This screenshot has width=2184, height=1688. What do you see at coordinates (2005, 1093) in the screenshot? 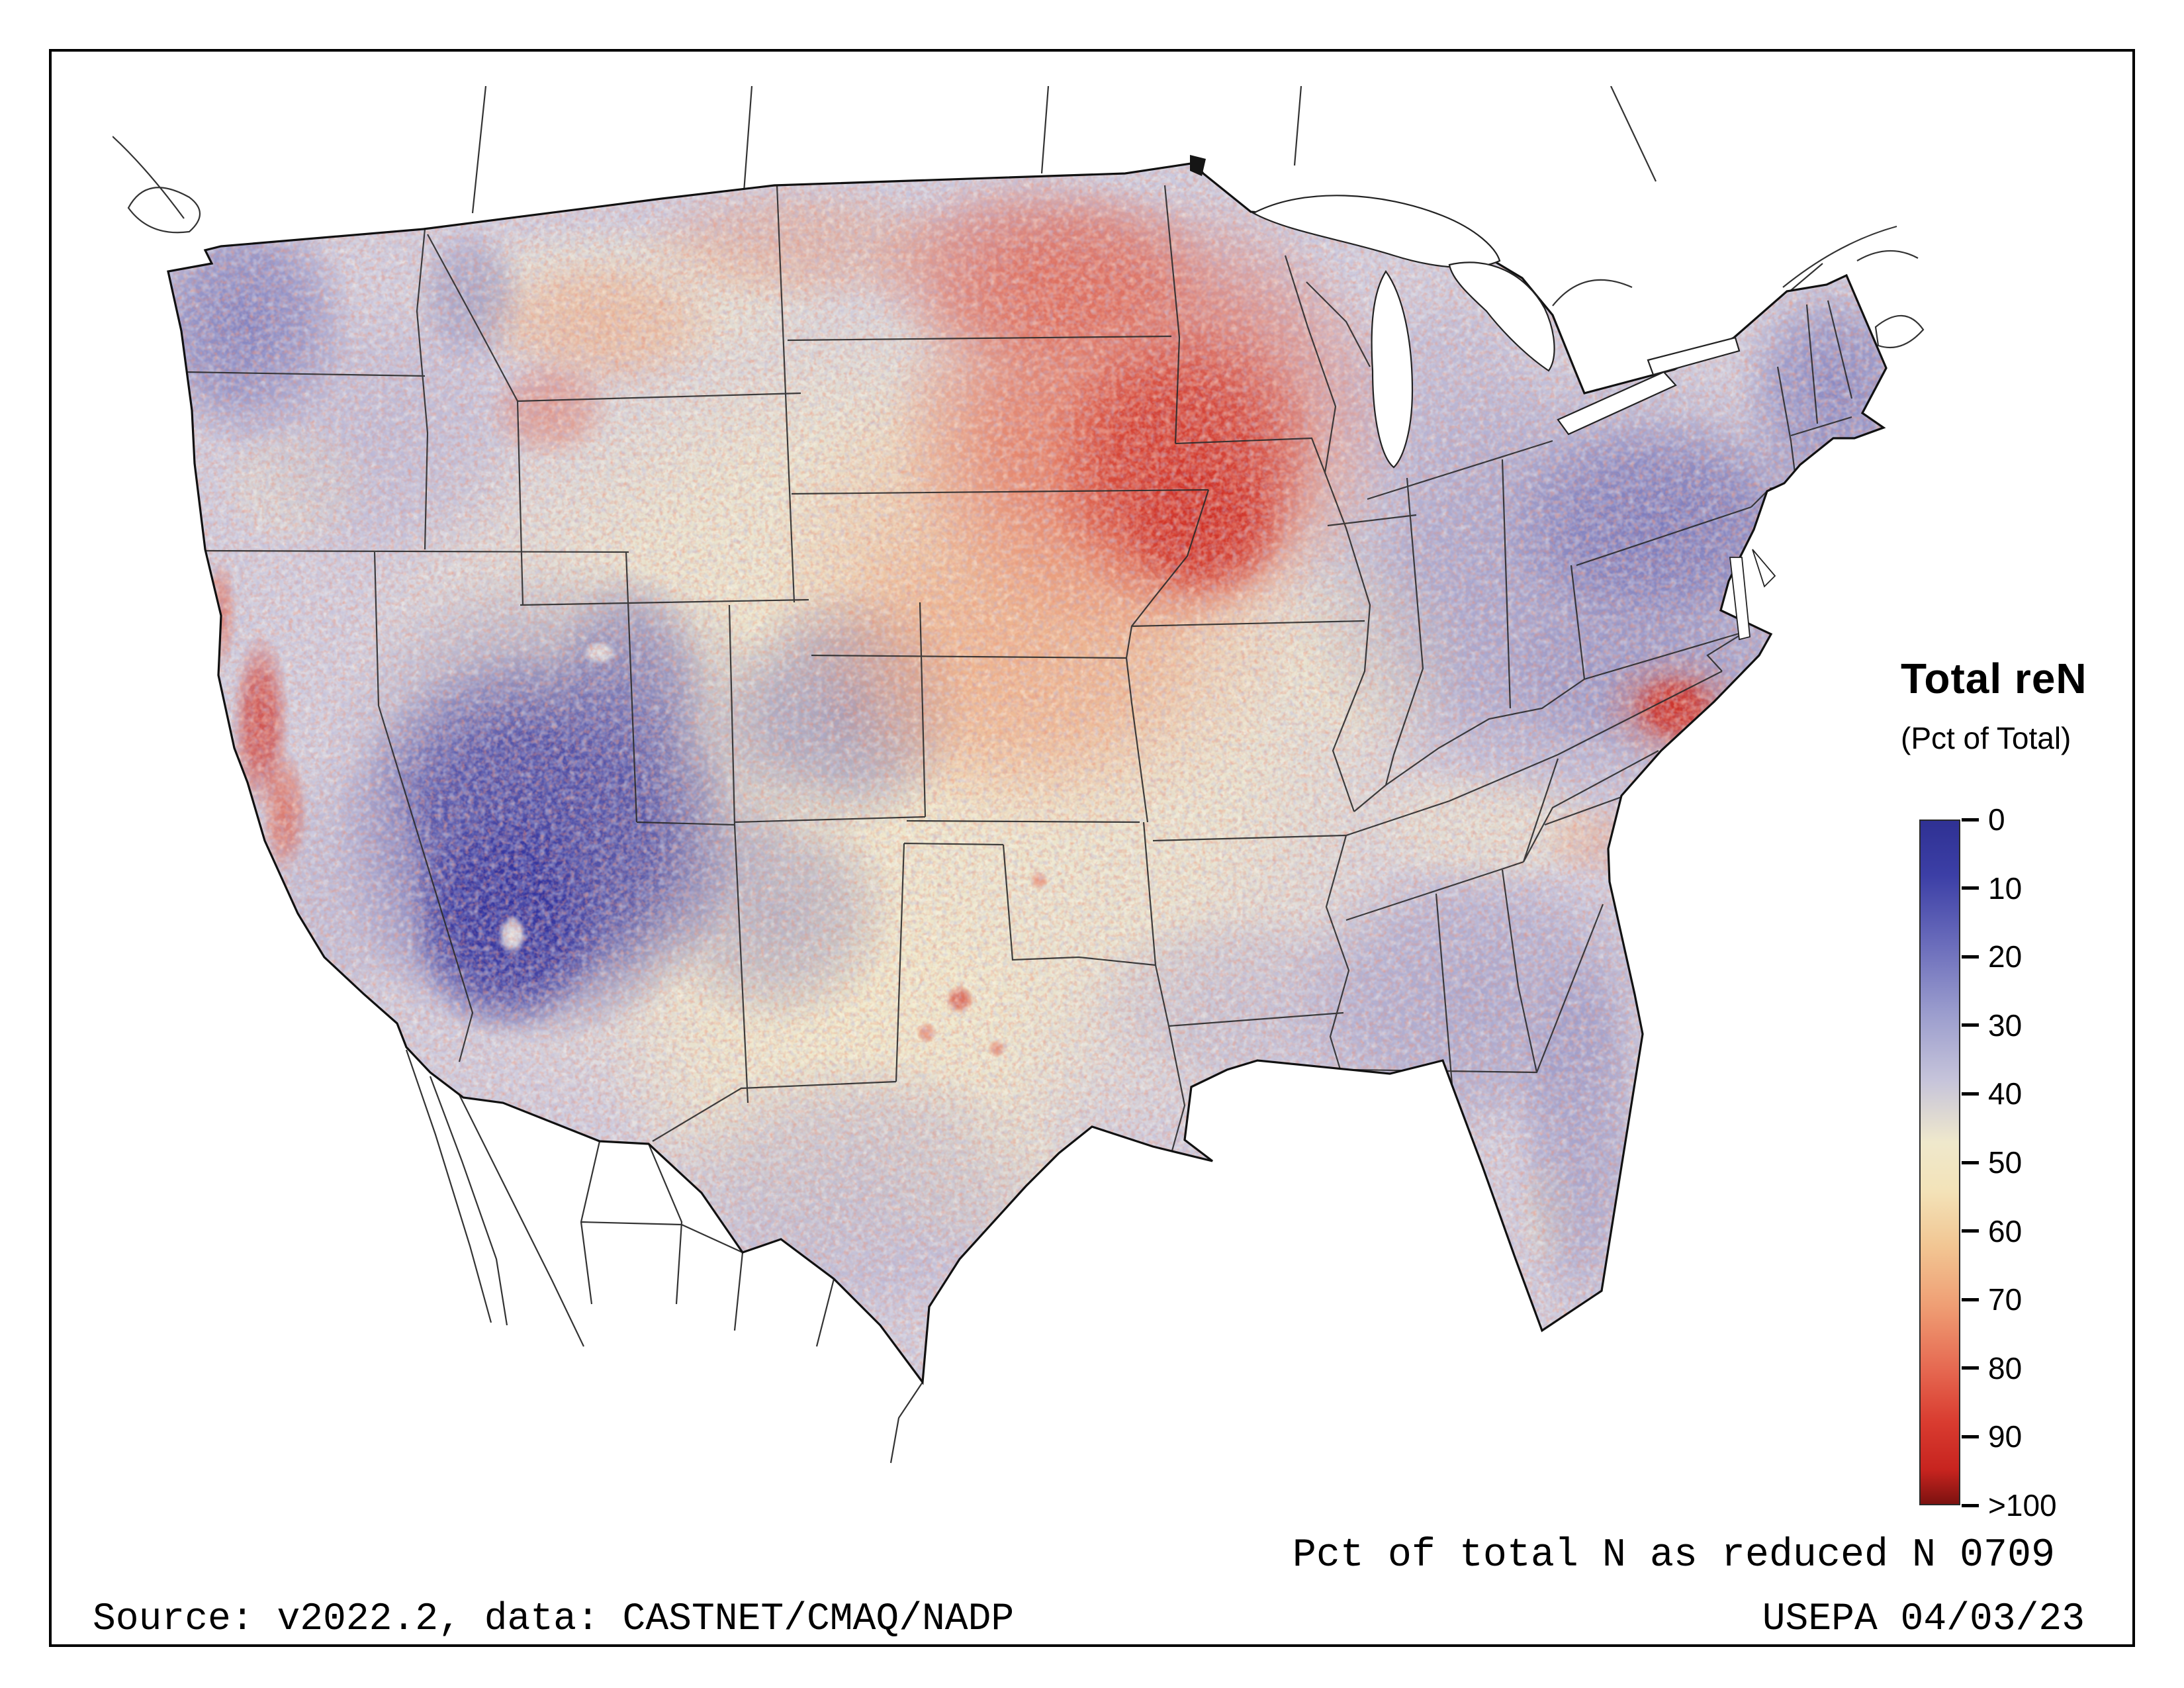
I see `colorbar-tick-label: 40` at bounding box center [2005, 1093].